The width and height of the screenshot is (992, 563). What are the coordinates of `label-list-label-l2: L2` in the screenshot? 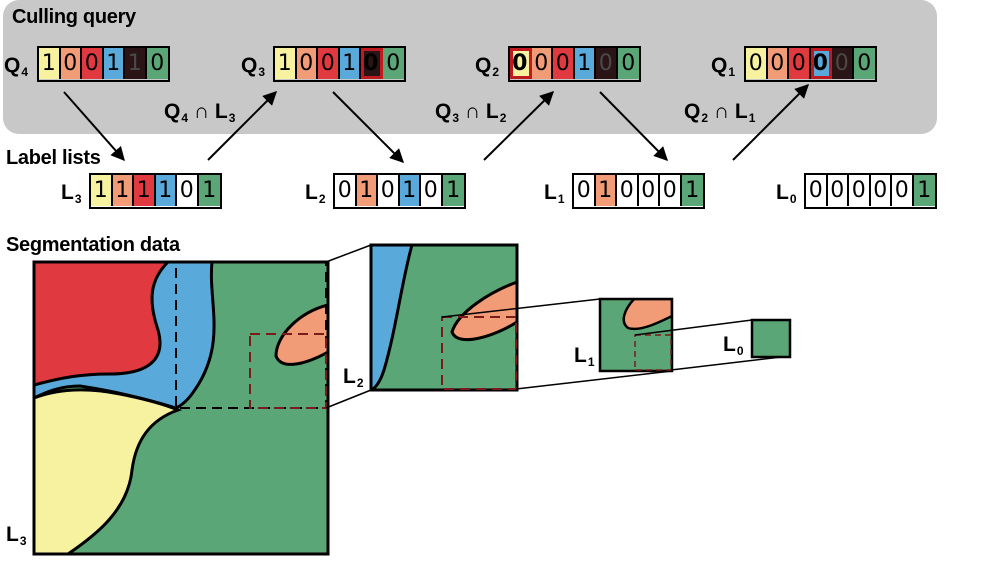 It's located at (315, 193).